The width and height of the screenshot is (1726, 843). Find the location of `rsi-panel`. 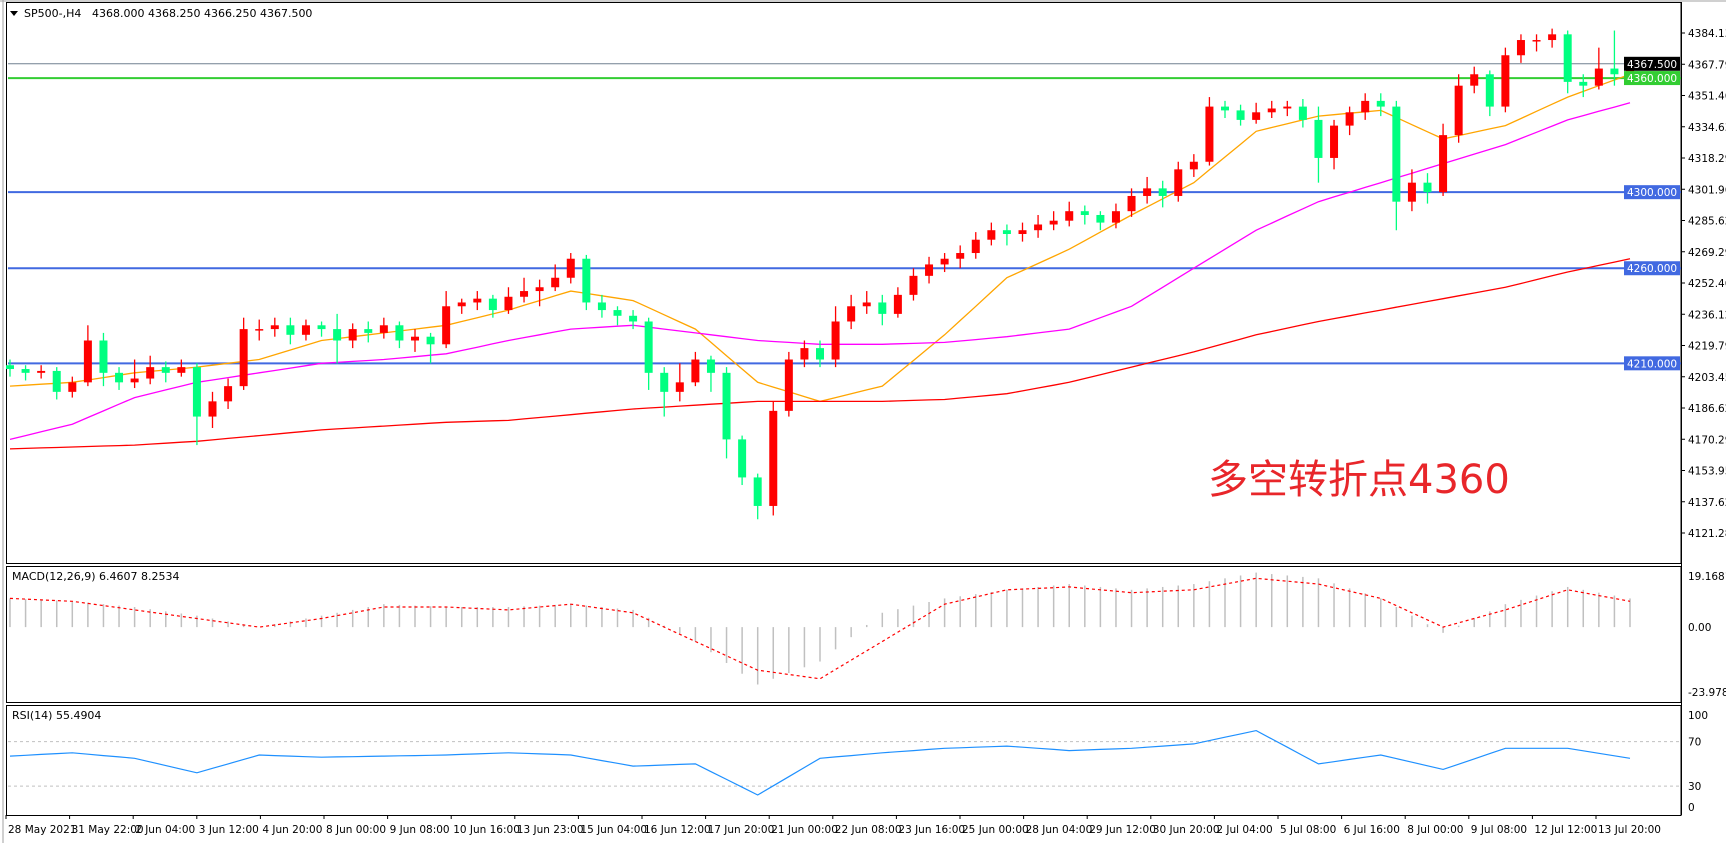

rsi-panel is located at coordinates (844, 762).